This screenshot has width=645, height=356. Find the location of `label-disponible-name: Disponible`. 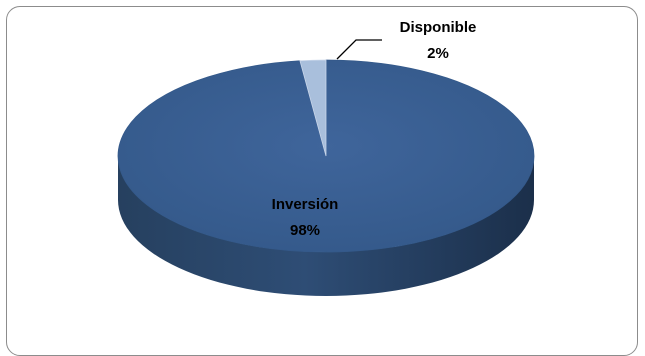

label-disponible-name: Disponible is located at coordinates (438, 27).